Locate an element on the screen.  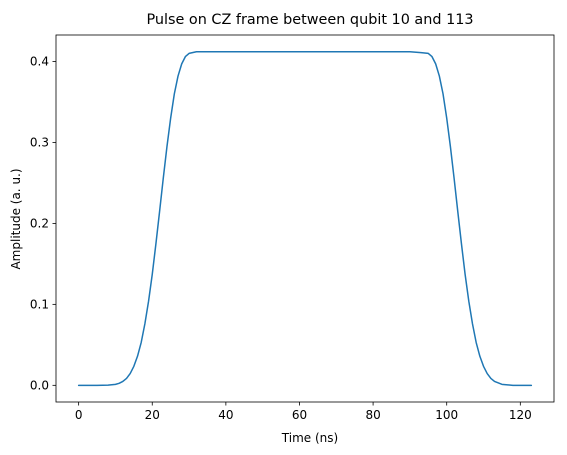
y-tick-label: 0.3 is located at coordinates (39, 143).